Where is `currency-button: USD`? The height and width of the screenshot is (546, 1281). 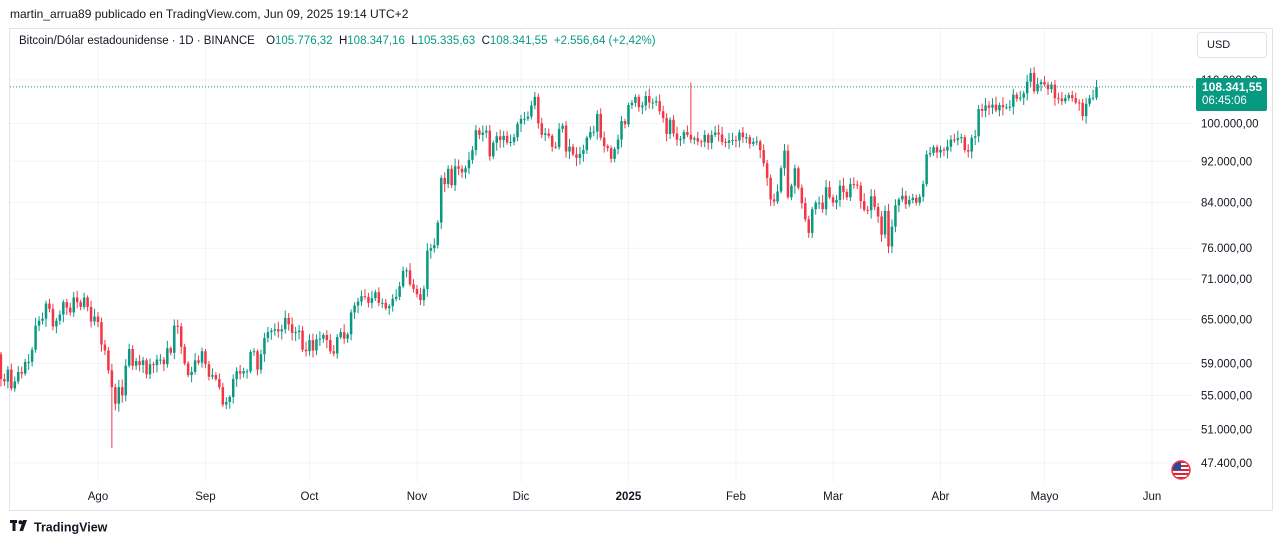
currency-button: USD is located at coordinates (1232, 45).